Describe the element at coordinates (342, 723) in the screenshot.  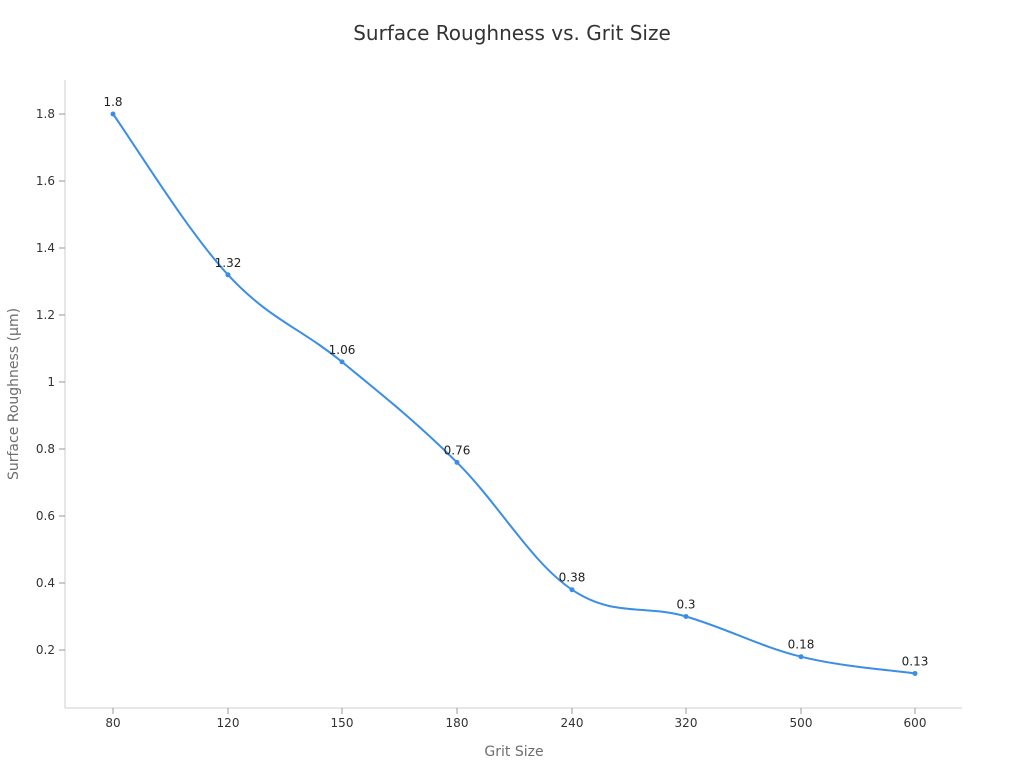
I see `x-tick-label: 150` at that location.